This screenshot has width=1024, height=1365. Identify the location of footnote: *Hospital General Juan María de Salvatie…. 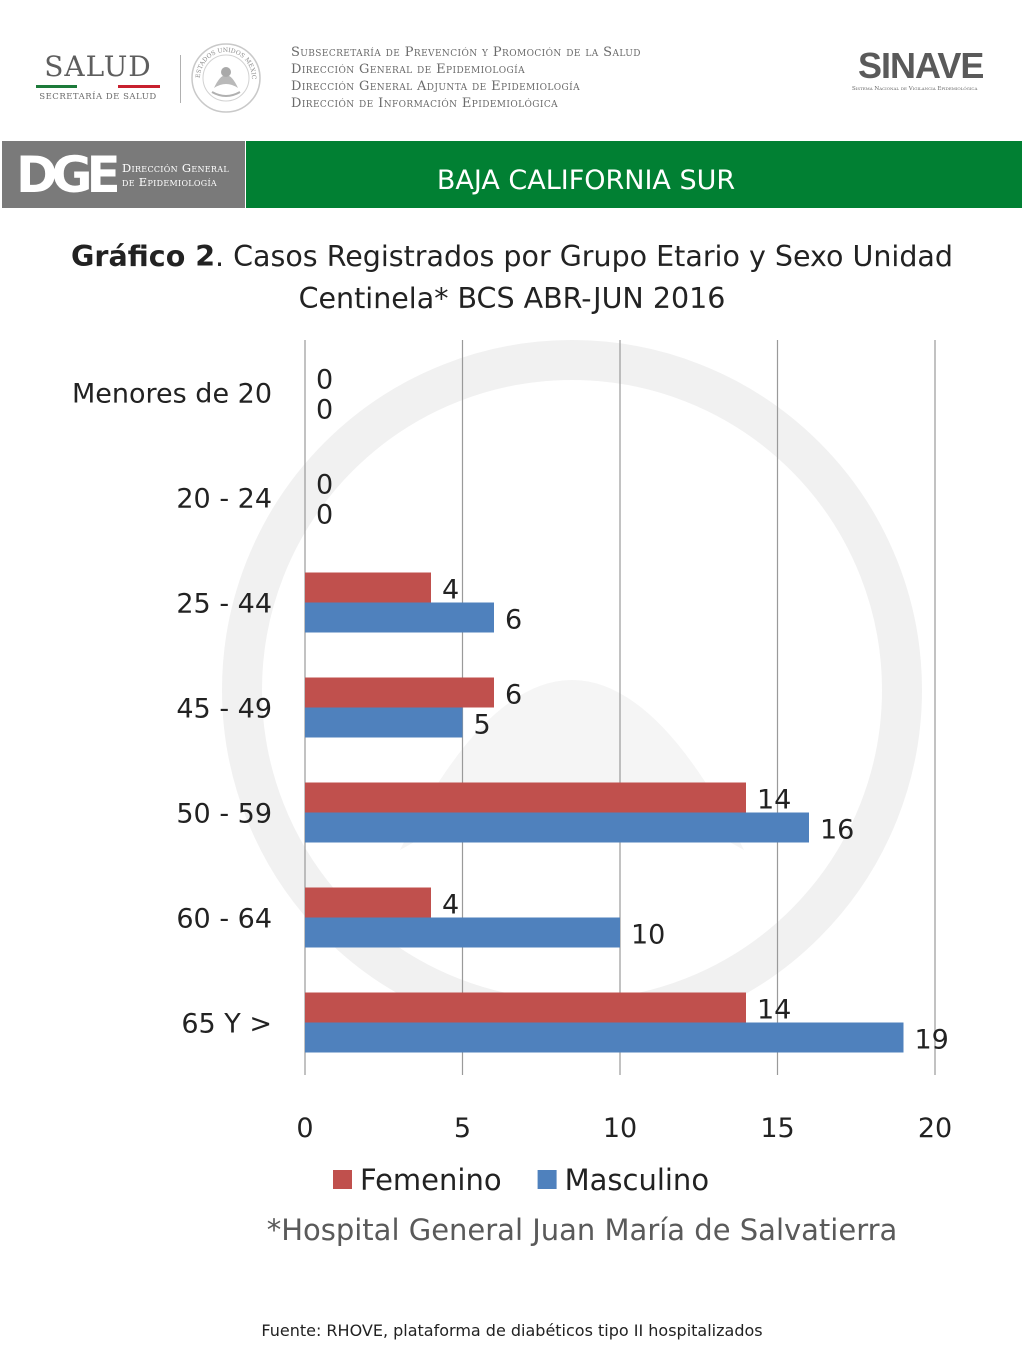
(582, 1230).